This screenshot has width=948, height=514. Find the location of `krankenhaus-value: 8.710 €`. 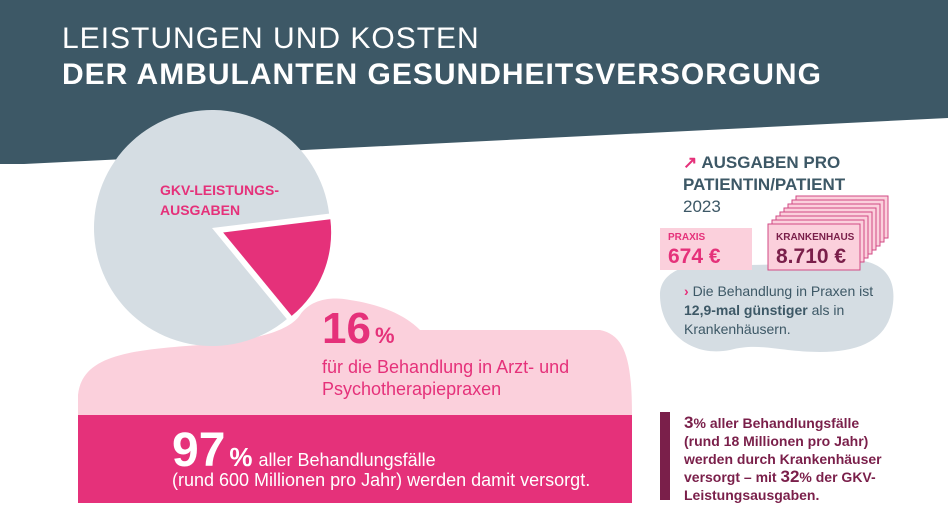

krankenhaus-value: 8.710 € is located at coordinates (811, 256).